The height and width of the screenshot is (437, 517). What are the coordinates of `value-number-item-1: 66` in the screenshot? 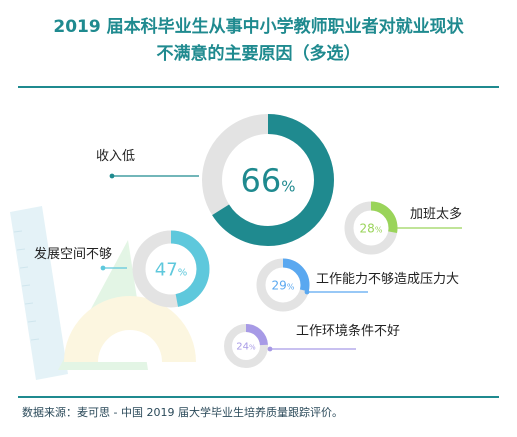 It's located at (261, 181).